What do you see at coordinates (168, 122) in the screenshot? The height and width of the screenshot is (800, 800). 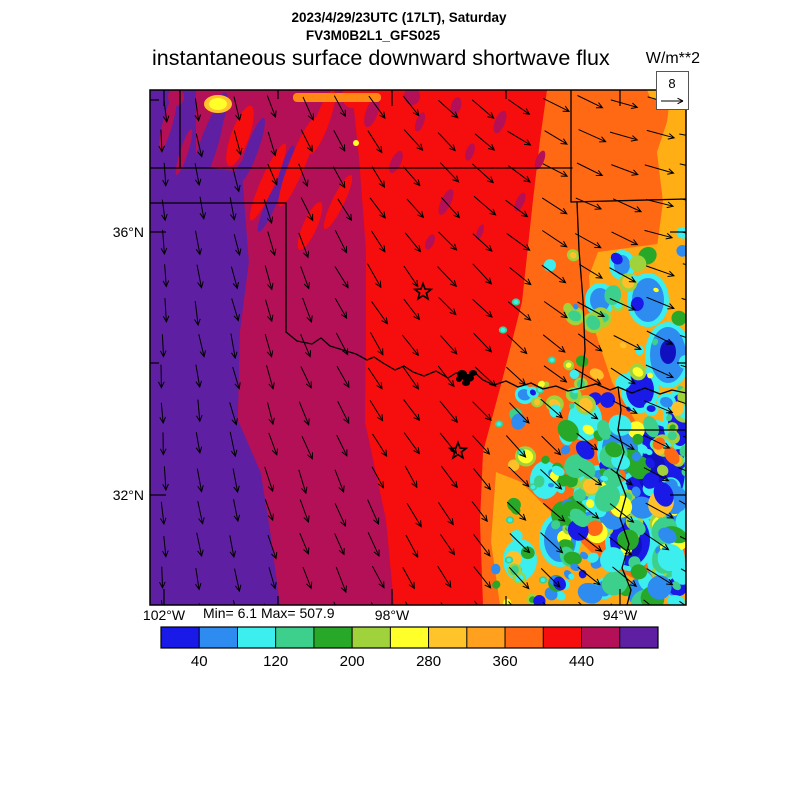 I see `crimson-streak` at bounding box center [168, 122].